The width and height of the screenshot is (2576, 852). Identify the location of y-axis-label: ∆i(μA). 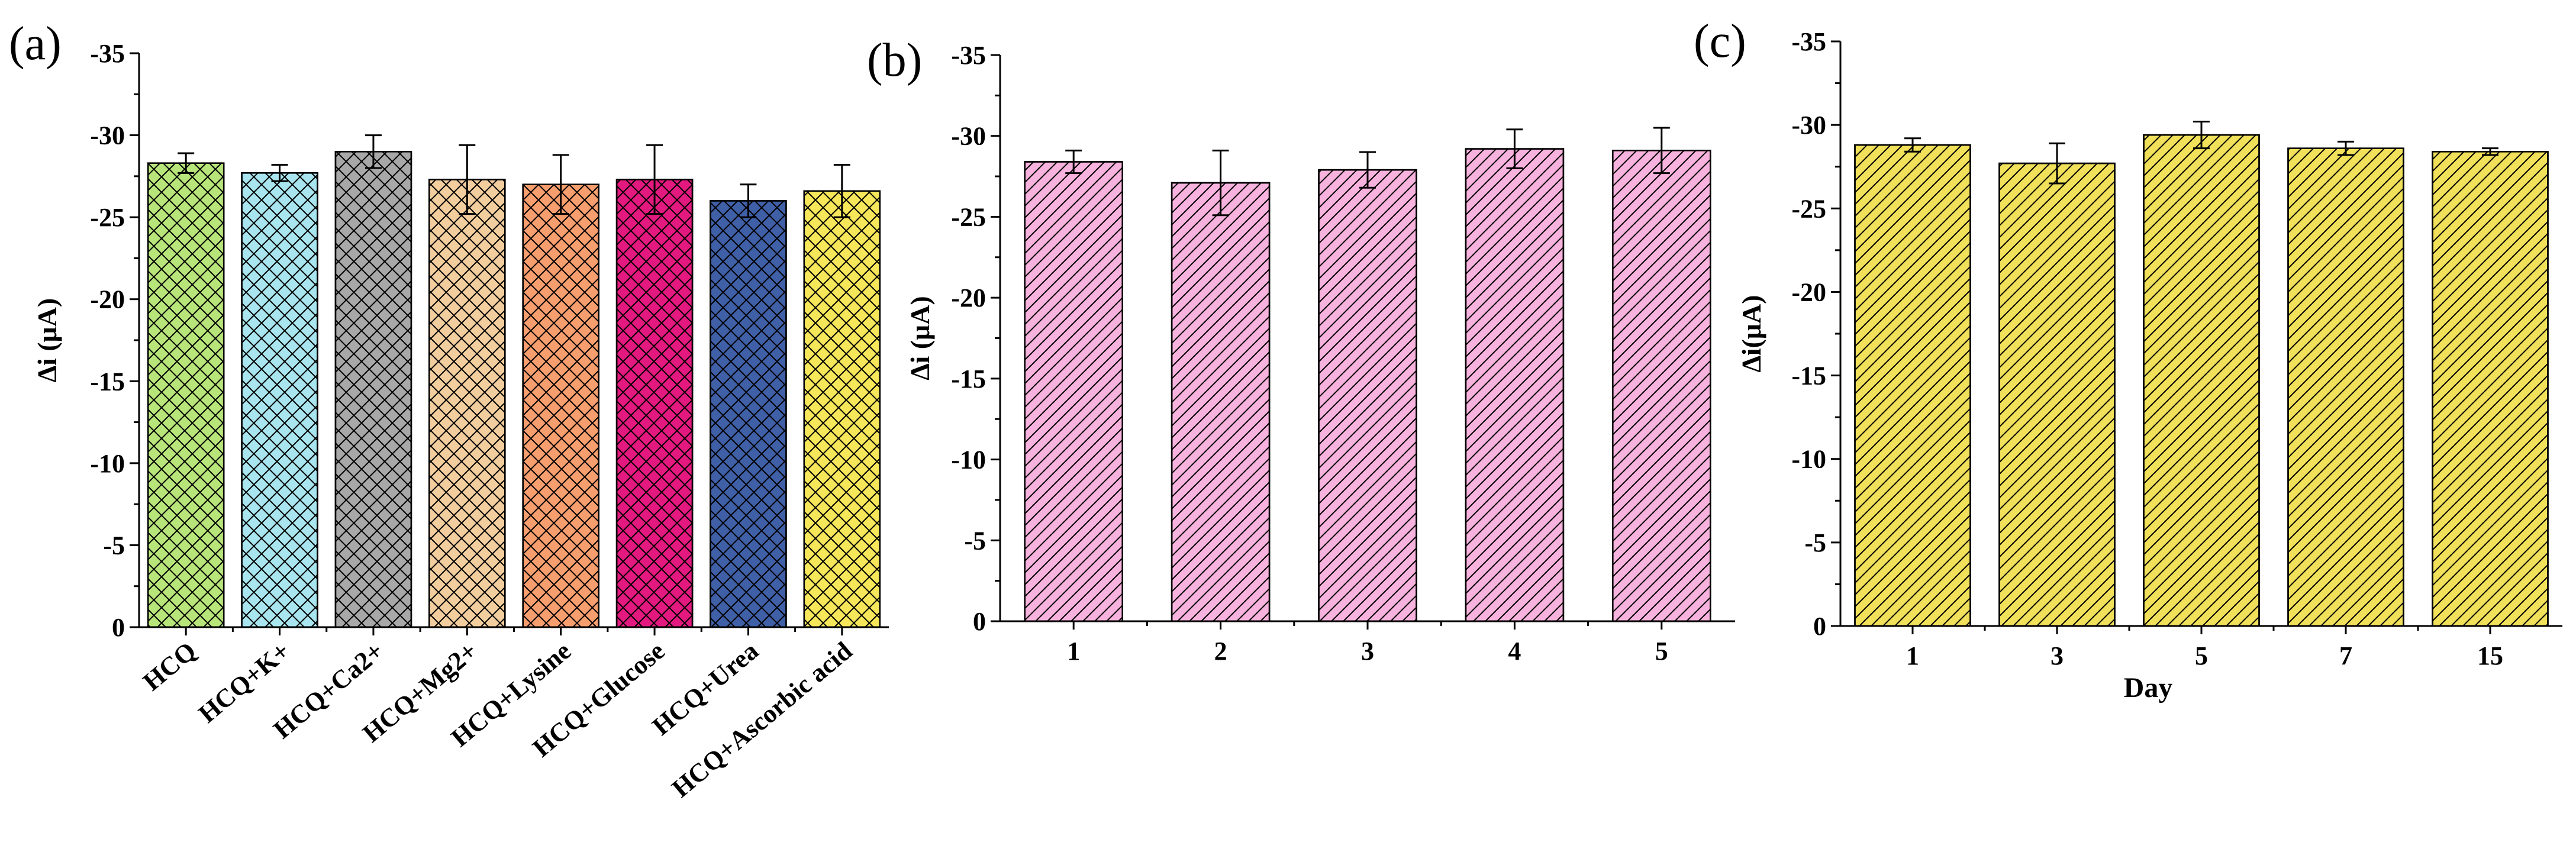
(1751, 334).